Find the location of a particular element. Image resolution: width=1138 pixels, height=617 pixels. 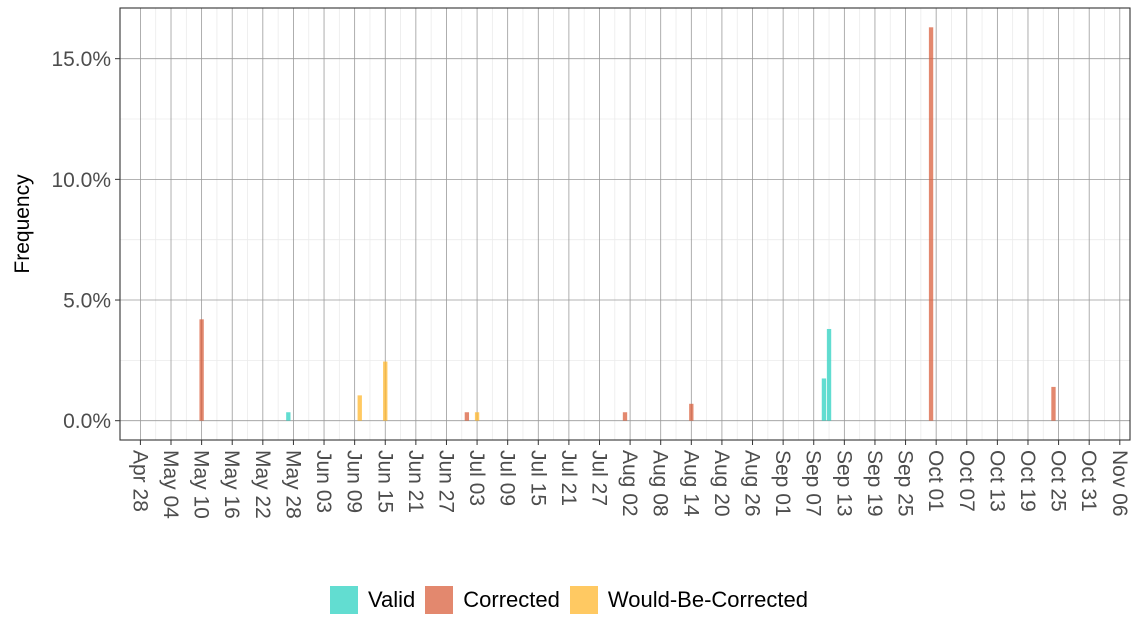

y-axis-title: Frequency is located at coordinates (22, 224).